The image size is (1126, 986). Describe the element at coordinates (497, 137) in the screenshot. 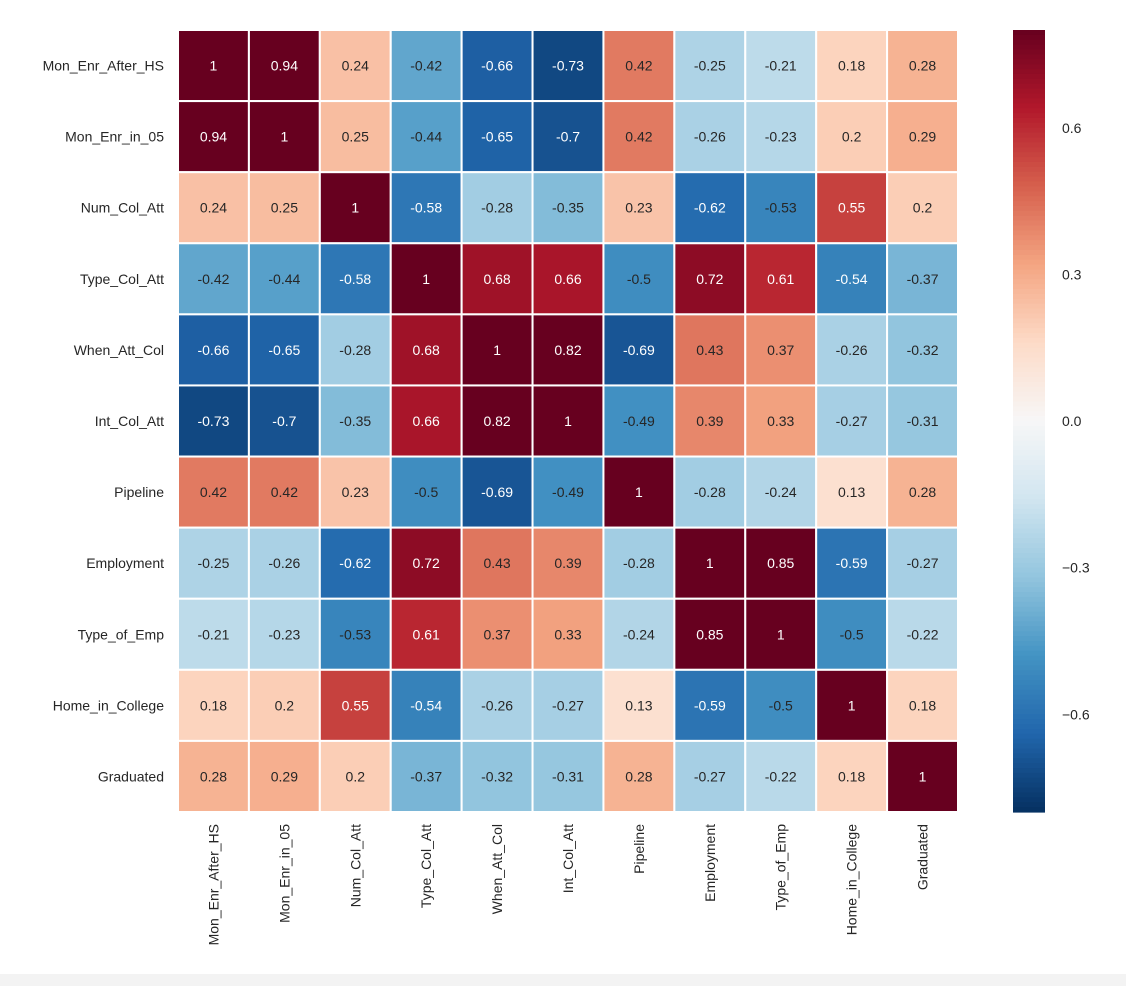

I see `cell-annotation: -0.65` at that location.